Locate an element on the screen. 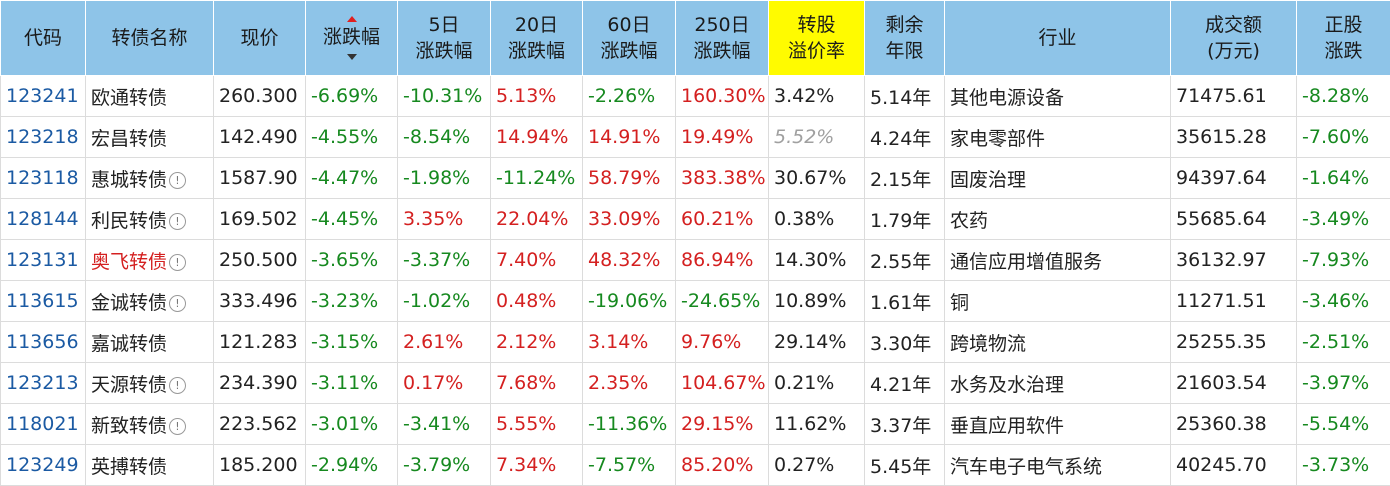 Image resolution: width=1390 pixels, height=486 pixels. name-cell: 利民转债! is located at coordinates (150, 219).